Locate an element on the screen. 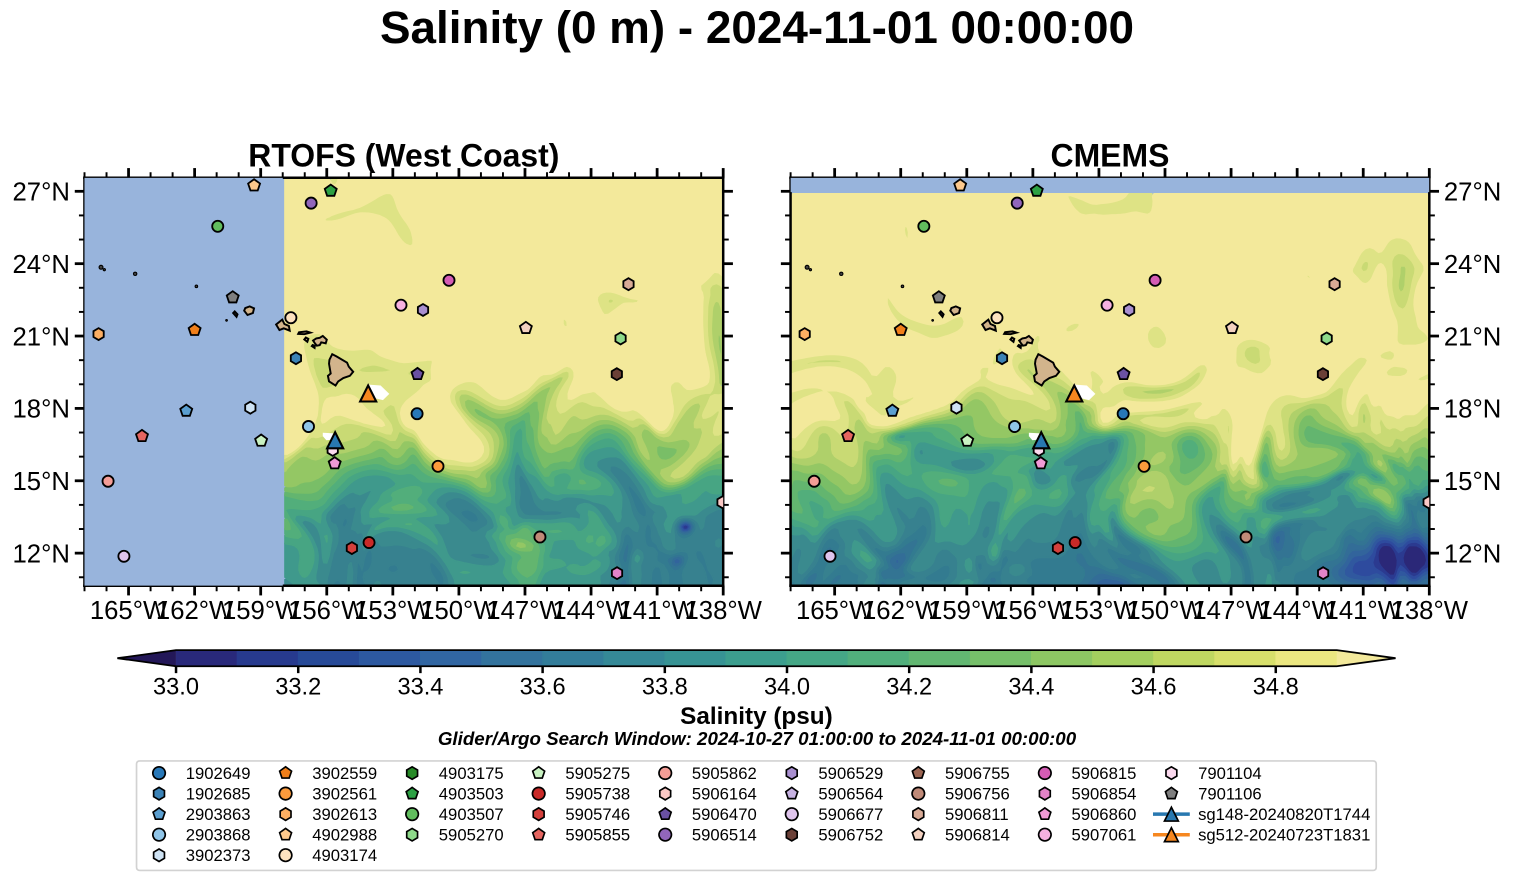 This screenshot has height=889, width=1514. svg-text: 3902559 is located at coordinates (344, 773).